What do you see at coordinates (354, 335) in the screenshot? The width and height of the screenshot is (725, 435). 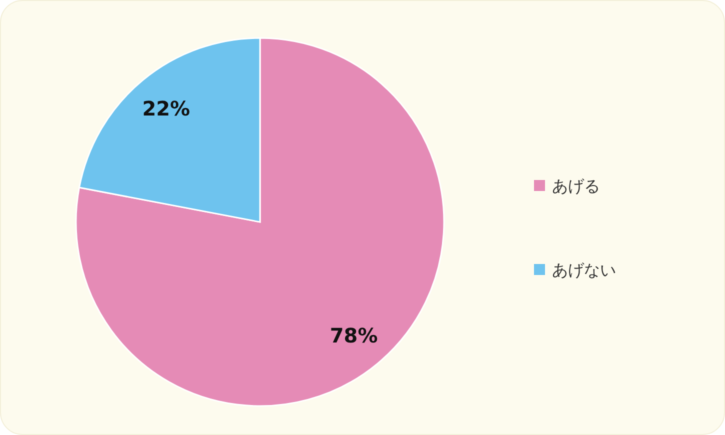 I see `data-label: 78%` at bounding box center [354, 335].